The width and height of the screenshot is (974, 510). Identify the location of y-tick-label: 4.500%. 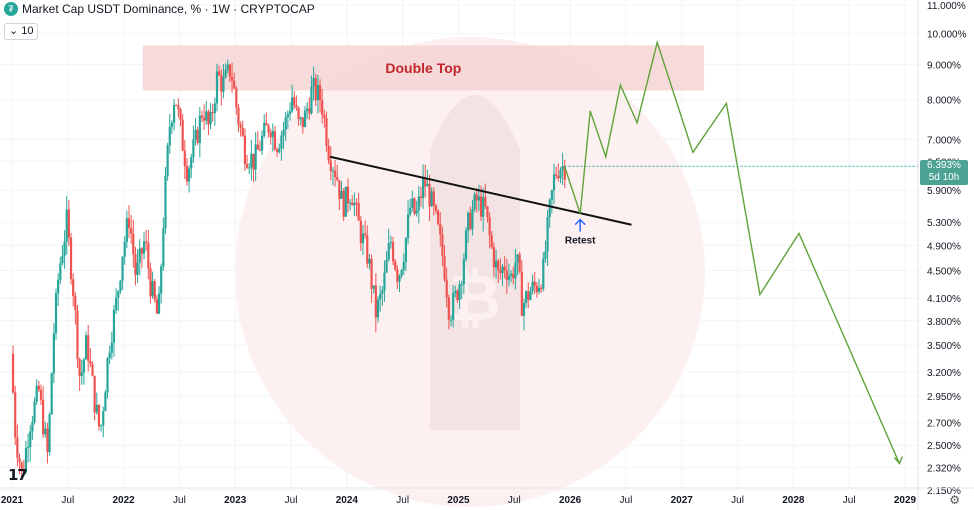
(944, 272).